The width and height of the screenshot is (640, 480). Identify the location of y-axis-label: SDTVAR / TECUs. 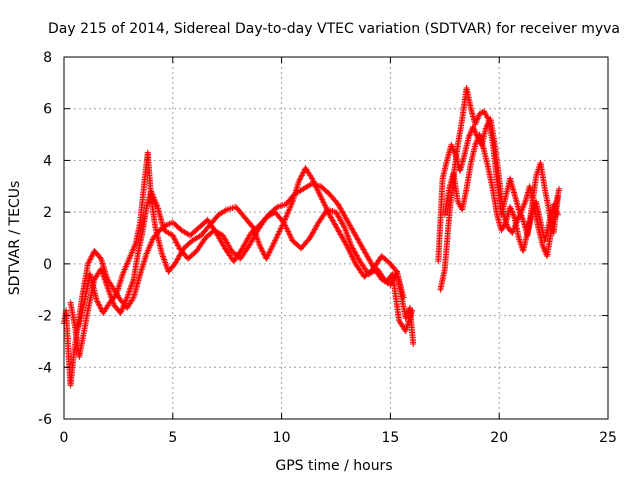
(15, 238).